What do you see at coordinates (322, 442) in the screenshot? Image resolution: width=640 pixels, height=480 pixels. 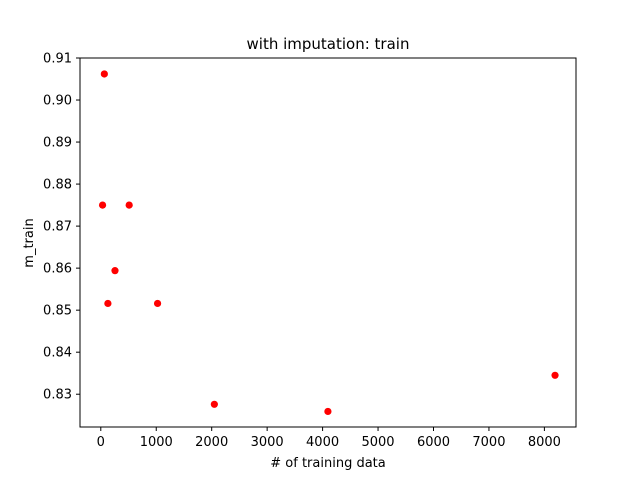 I see `x-tick-label: 4000` at bounding box center [322, 442].